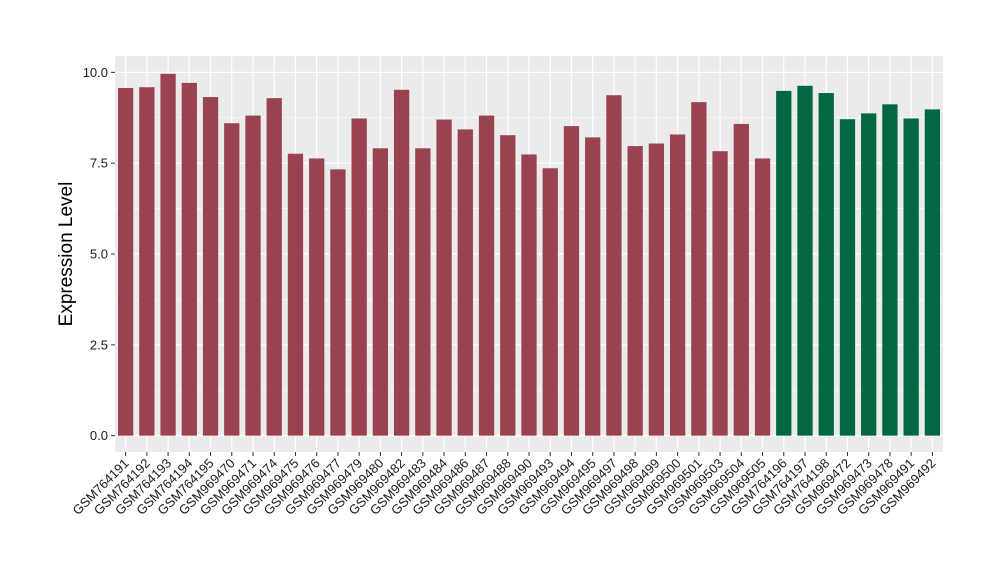 The width and height of the screenshot is (1000, 580). What do you see at coordinates (741, 279) in the screenshot?
I see `bar-GSM969504` at bounding box center [741, 279].